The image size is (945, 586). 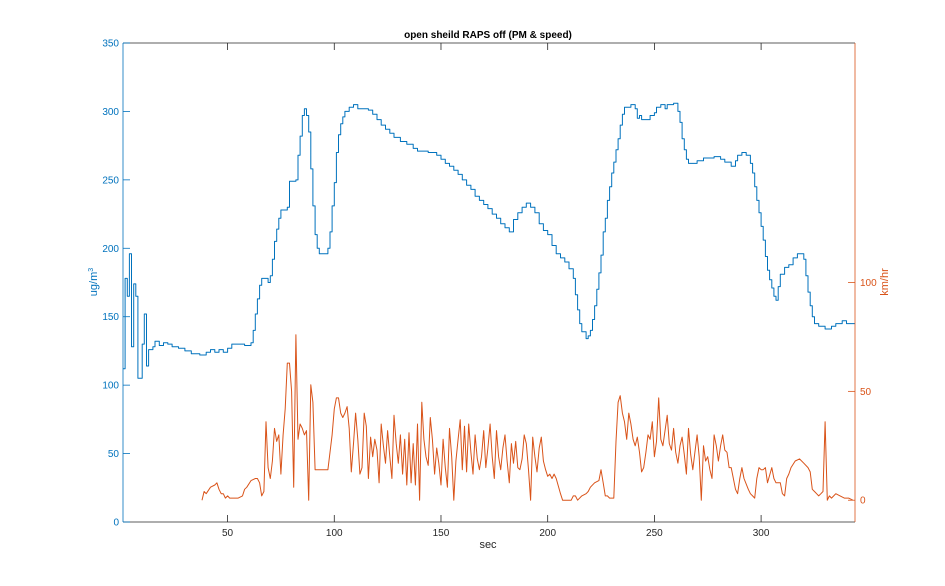 I want to click on left-y-axis-label: ug/m3, so click(x=94, y=282).